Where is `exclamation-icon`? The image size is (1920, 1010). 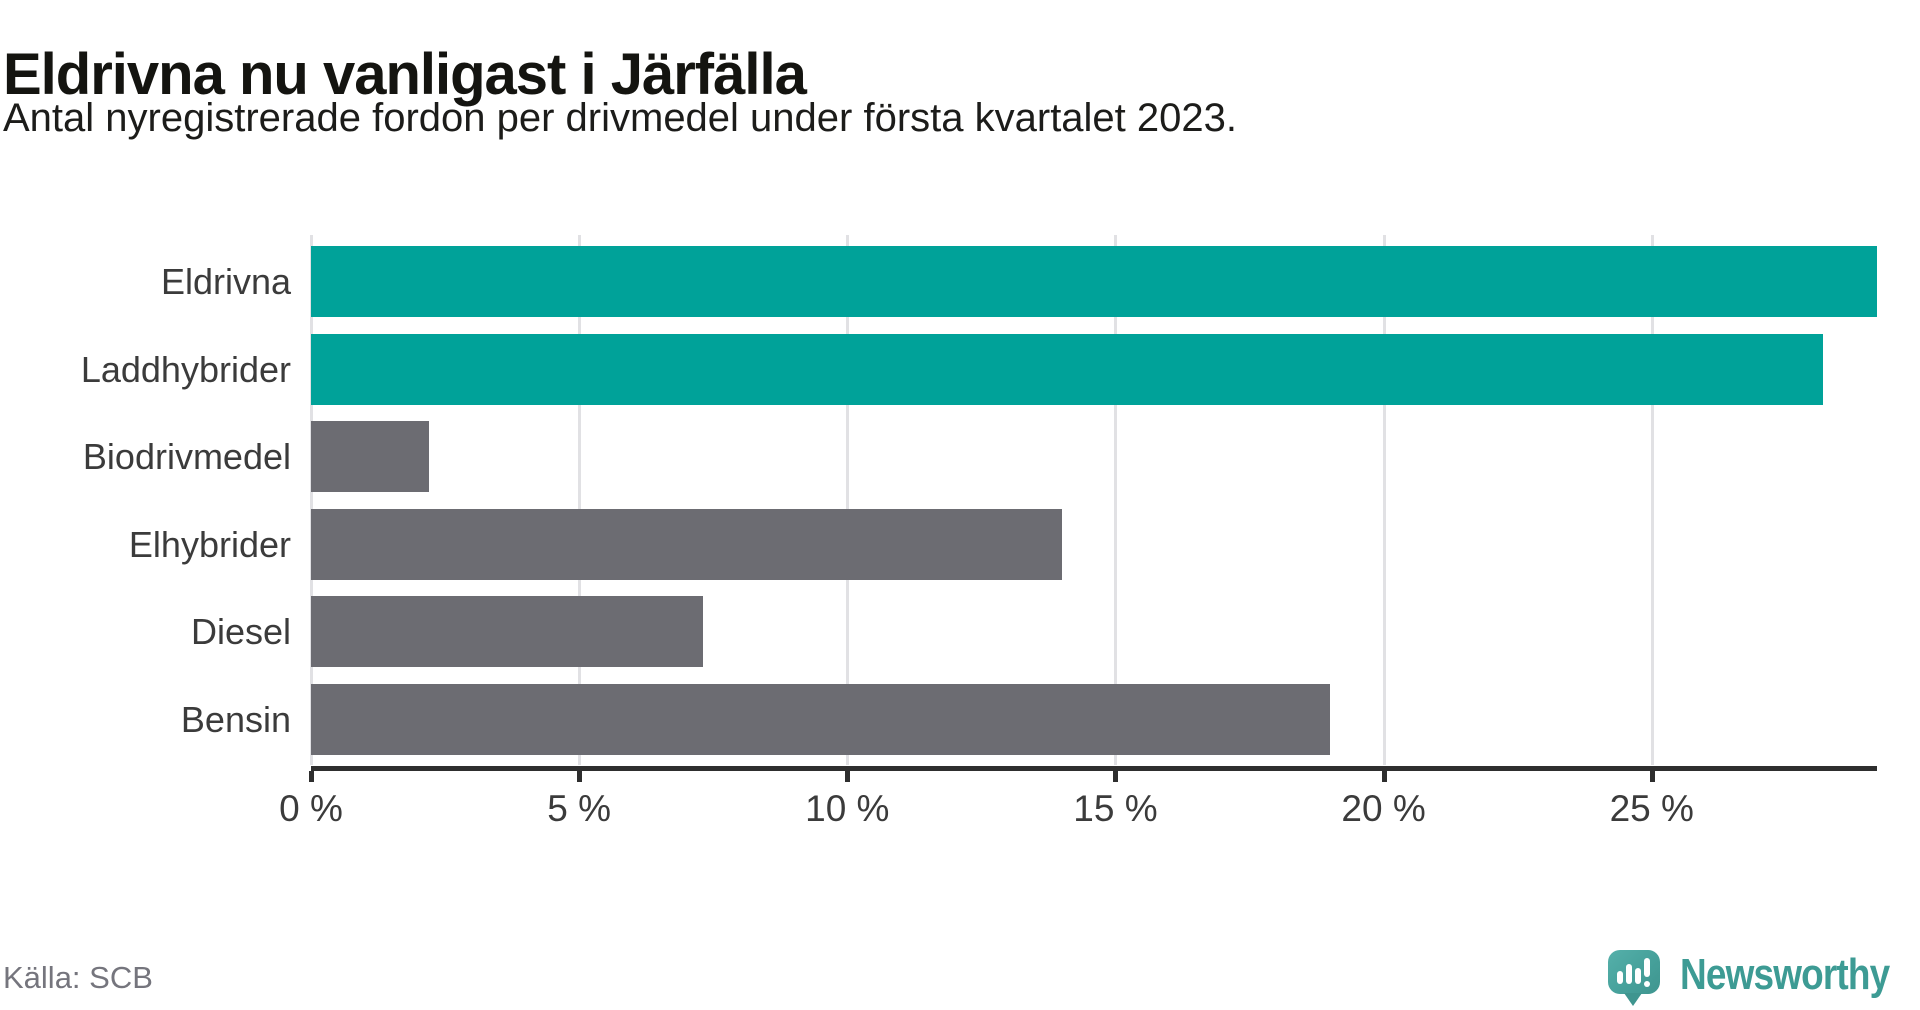
exclamation-icon is located at coordinates (1647, 967).